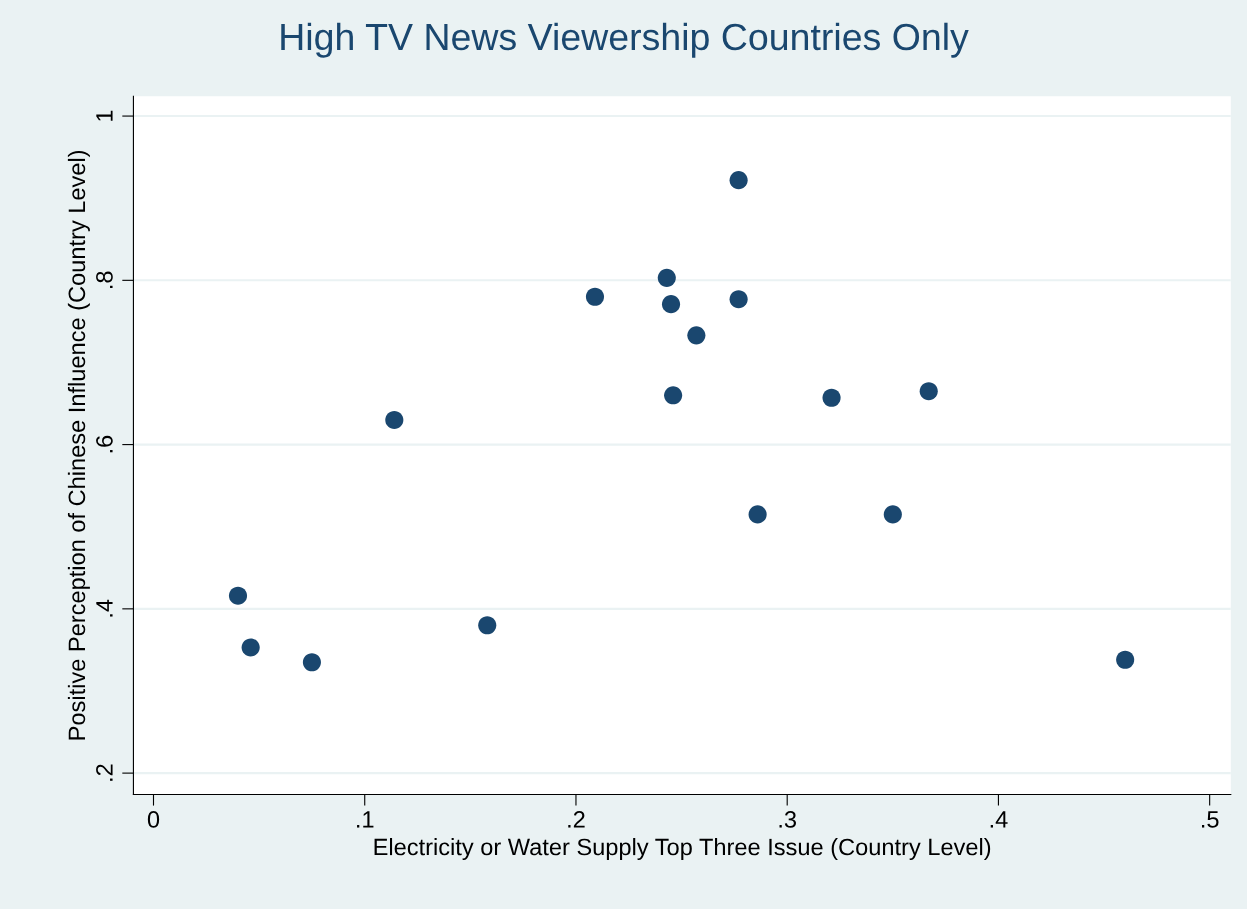  Describe the element at coordinates (153, 819) in the screenshot. I see `x-tick-label: 0` at that location.